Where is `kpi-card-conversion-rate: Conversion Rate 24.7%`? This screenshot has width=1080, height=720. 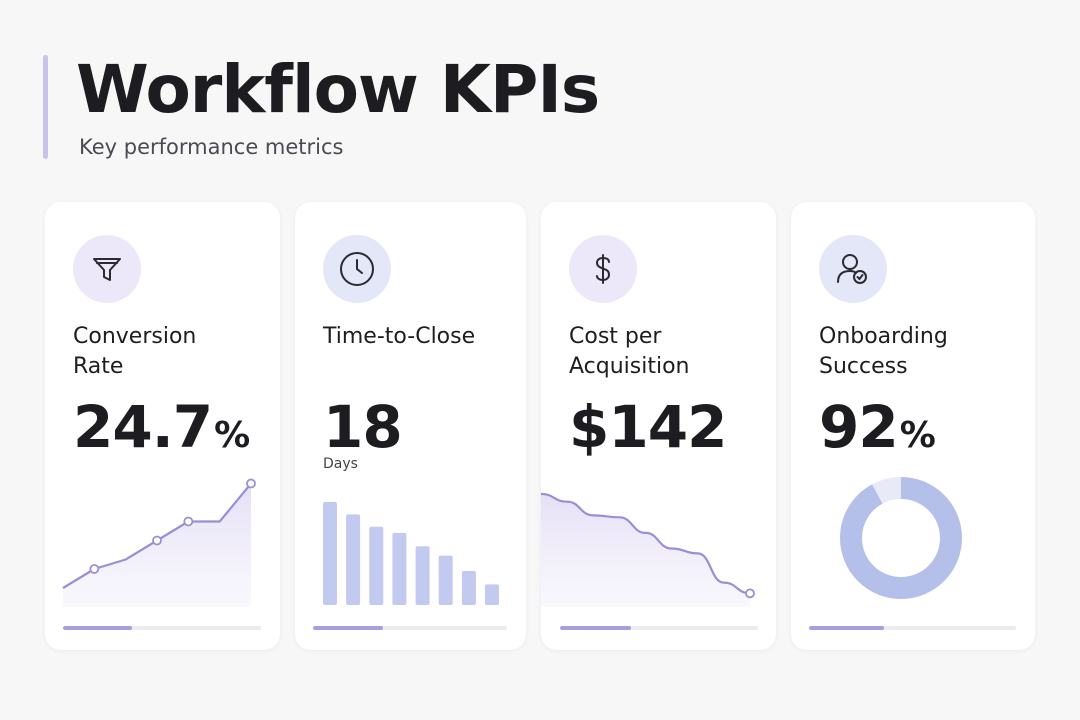
kpi-card-conversion-rate: Conversion Rate 24.7% is located at coordinates (162, 426).